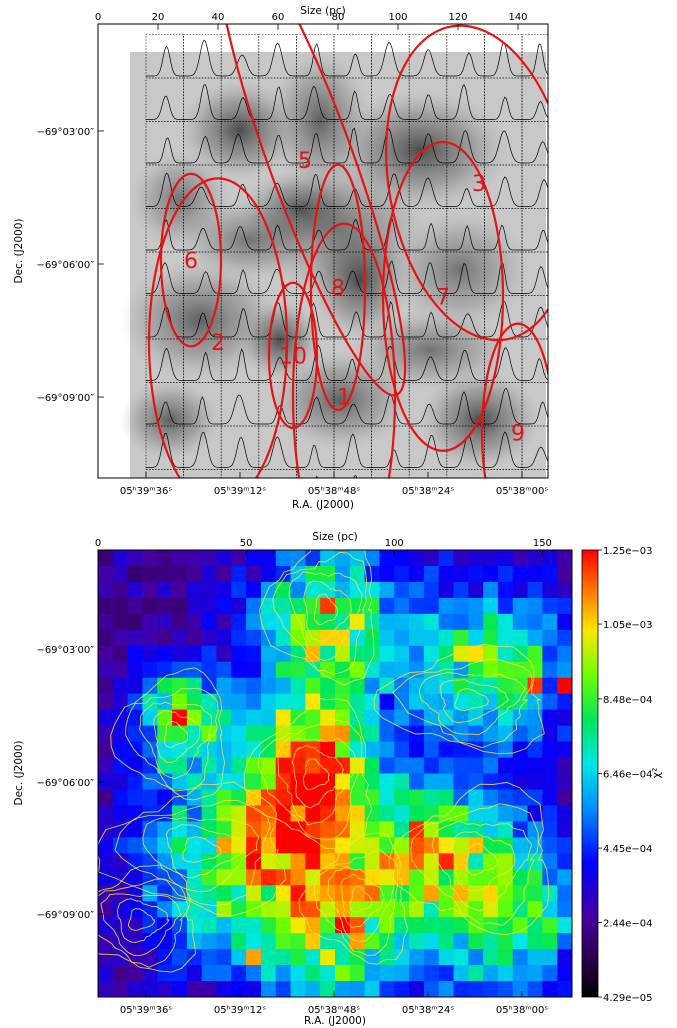  What do you see at coordinates (628, 849) in the screenshot?
I see `colorbar-tick-label: 4.45e−04` at bounding box center [628, 849].